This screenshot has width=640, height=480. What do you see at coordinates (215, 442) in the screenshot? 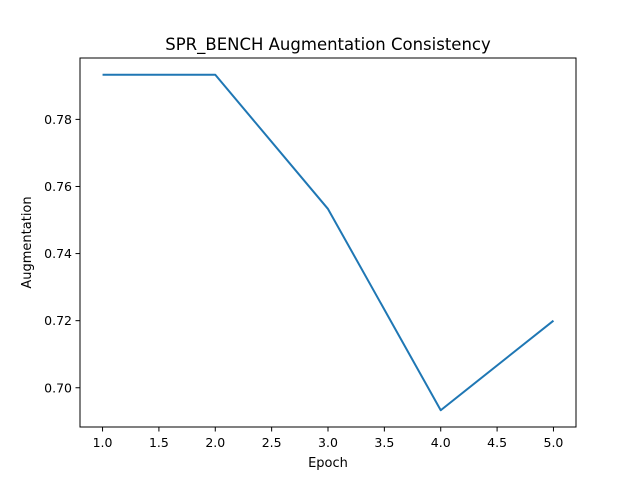
I see `x-tick-label: 2.0` at bounding box center [215, 442].